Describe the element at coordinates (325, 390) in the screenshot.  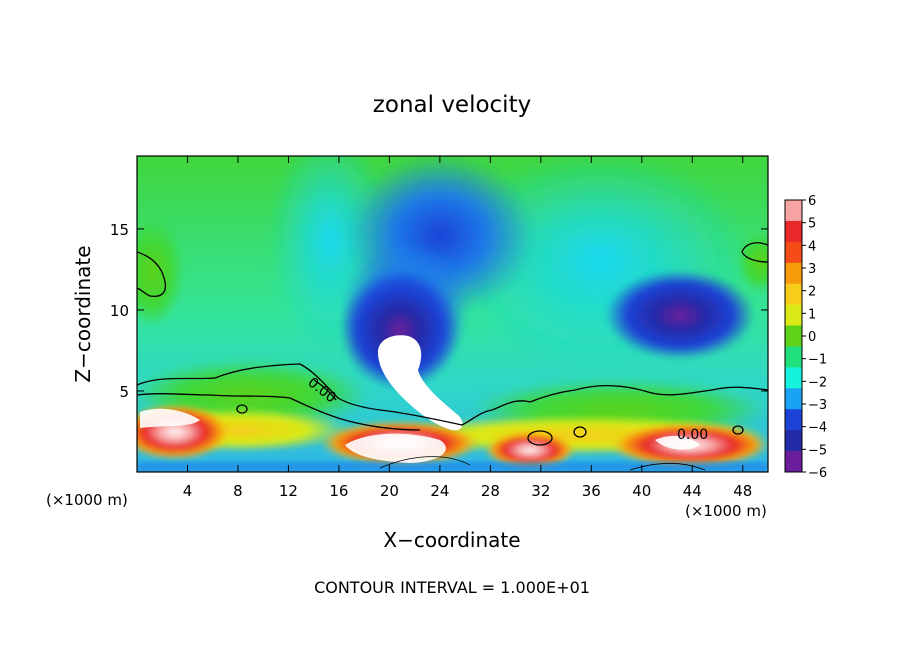
I see `contour-label-loop` at that location.